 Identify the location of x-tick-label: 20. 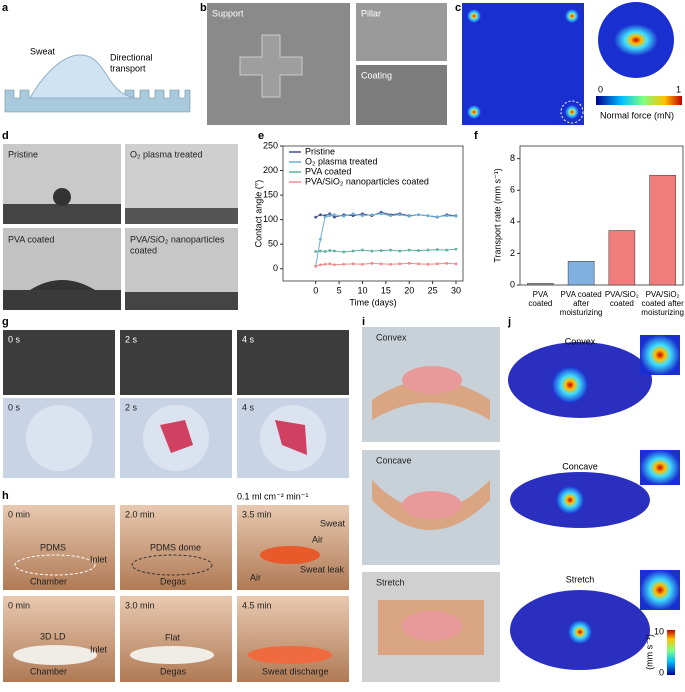
(409, 290).